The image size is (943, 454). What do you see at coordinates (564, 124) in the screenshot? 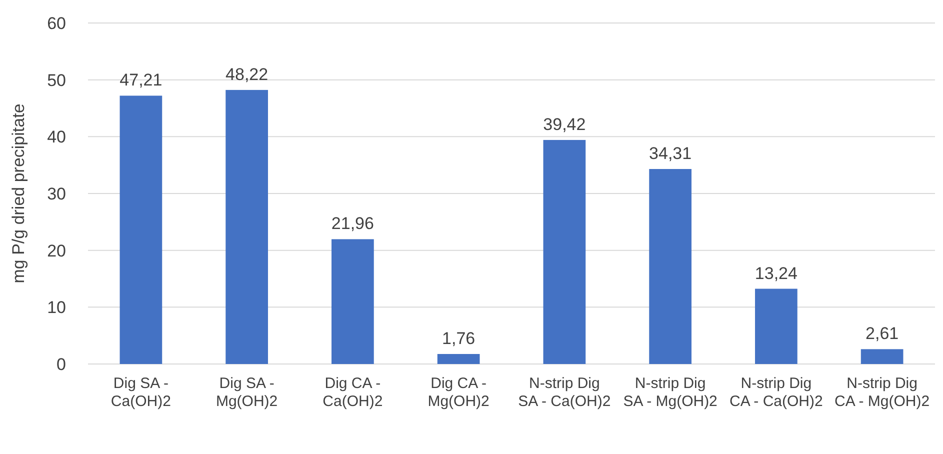
I see `data-label: 39,42` at bounding box center [564, 124].